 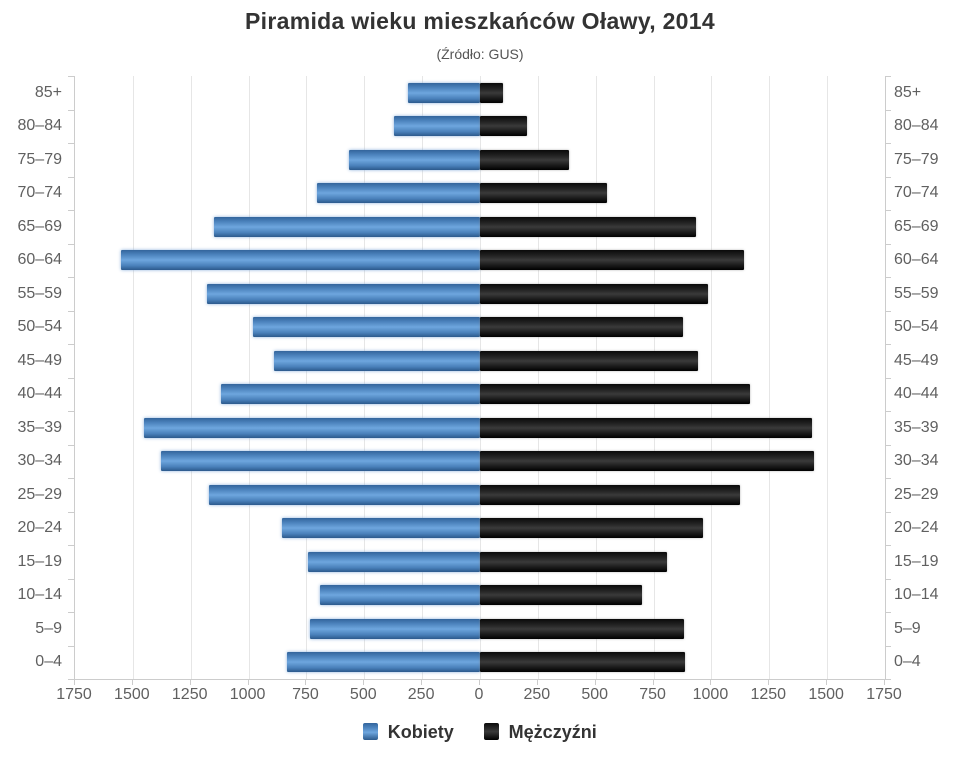 I want to click on bar-men-40–44, so click(x=615, y=394).